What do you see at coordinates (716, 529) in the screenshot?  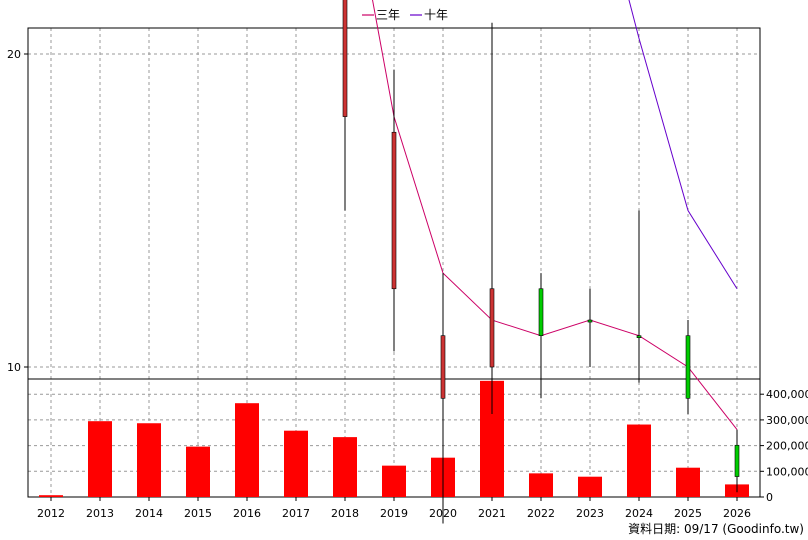 I see `source-label: 資料日期: 09/17 (Goodinfo.tw)` at bounding box center [716, 529].